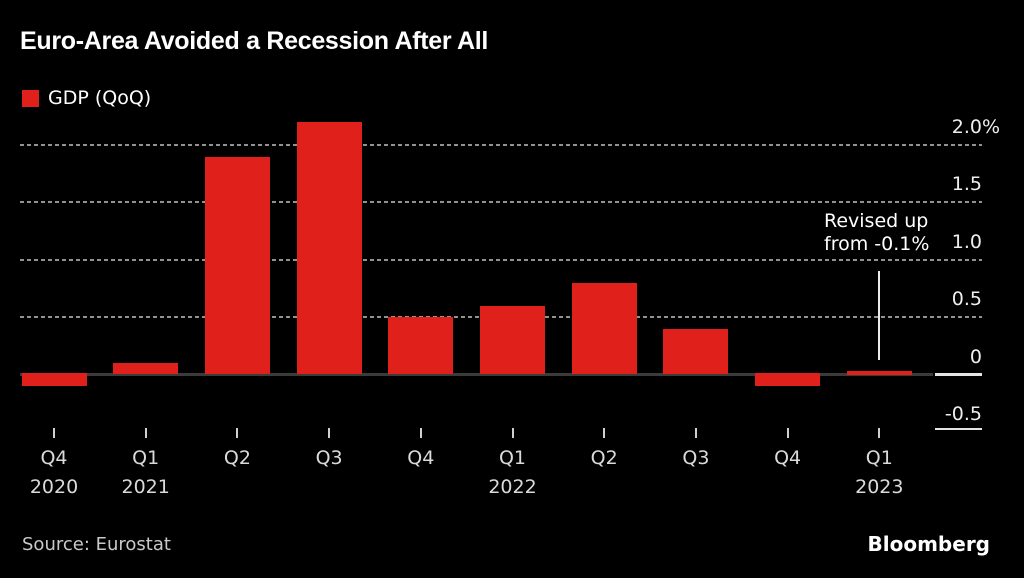  What do you see at coordinates (966, 184) in the screenshot?
I see `y-axis-label-1.5: 1.5` at bounding box center [966, 184].